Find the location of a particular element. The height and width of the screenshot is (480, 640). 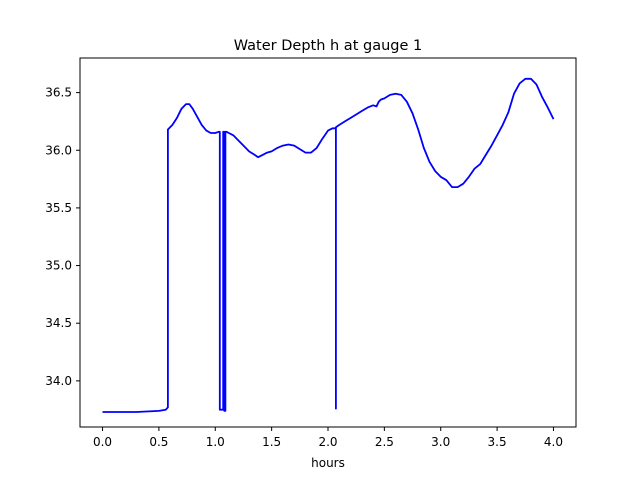

x-tick-label: 3.0 is located at coordinates (440, 442).